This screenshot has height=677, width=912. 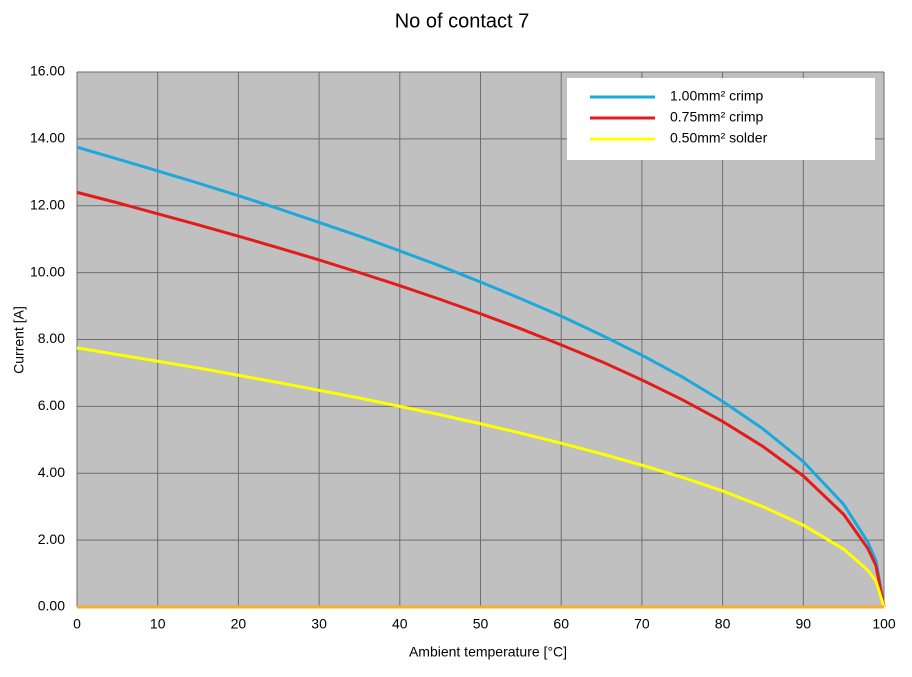 I want to click on x-tick-label: 20, so click(x=239, y=624).